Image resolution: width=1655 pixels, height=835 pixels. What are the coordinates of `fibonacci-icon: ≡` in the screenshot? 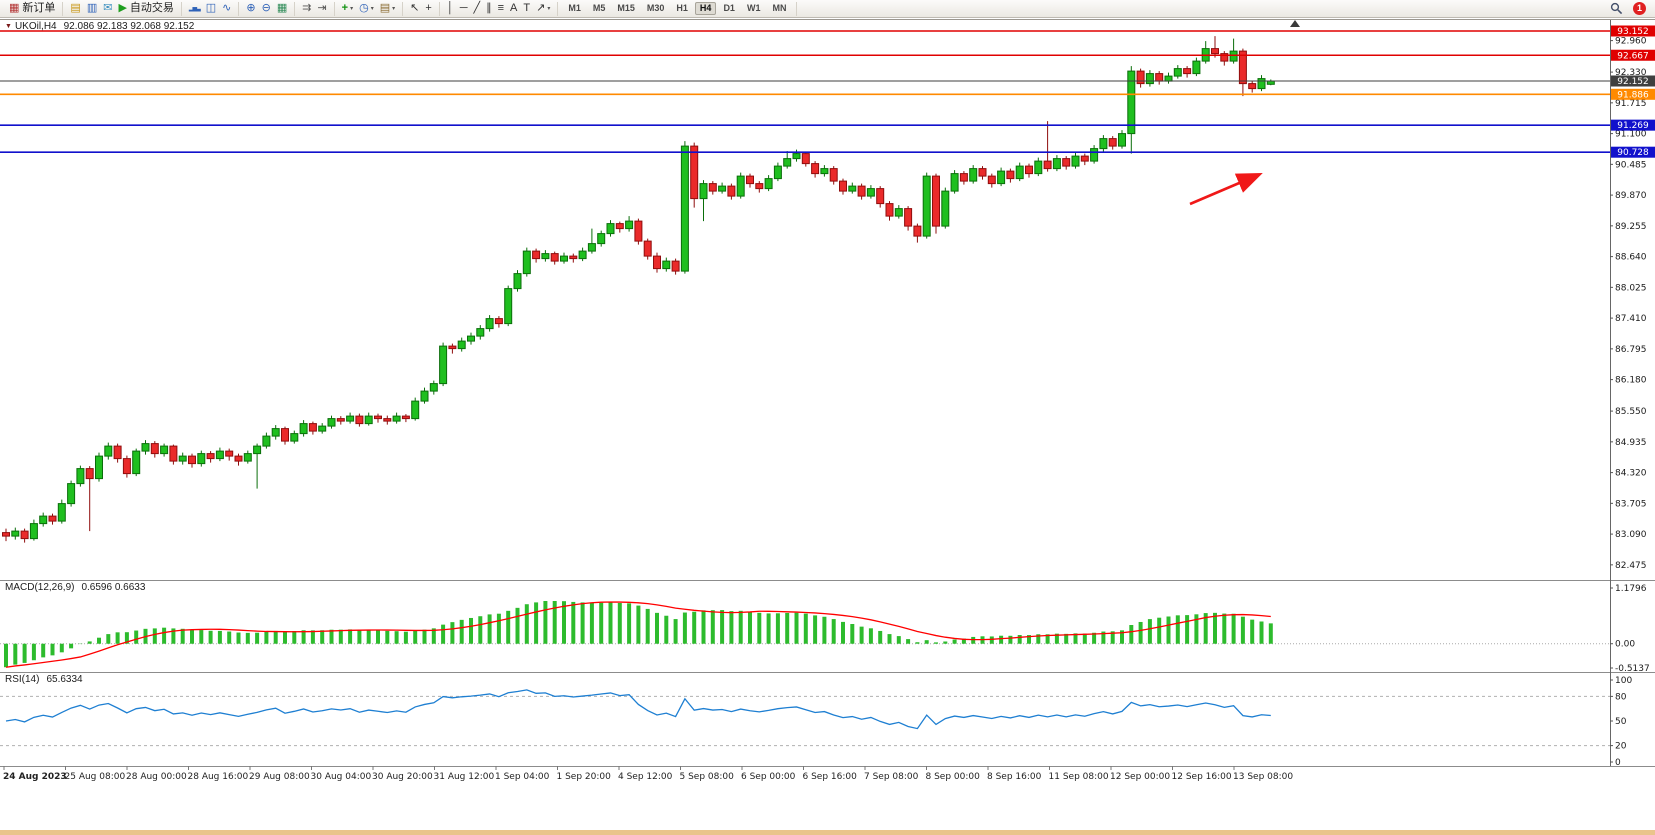 It's located at (501, 9).